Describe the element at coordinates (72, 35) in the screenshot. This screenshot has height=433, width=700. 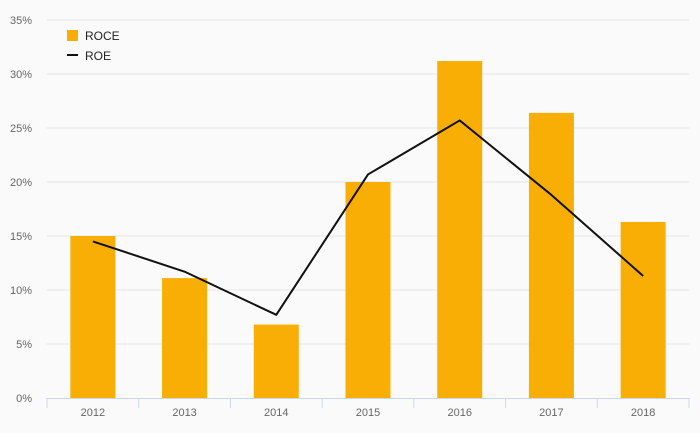
I see `legend-swatch-roce` at that location.